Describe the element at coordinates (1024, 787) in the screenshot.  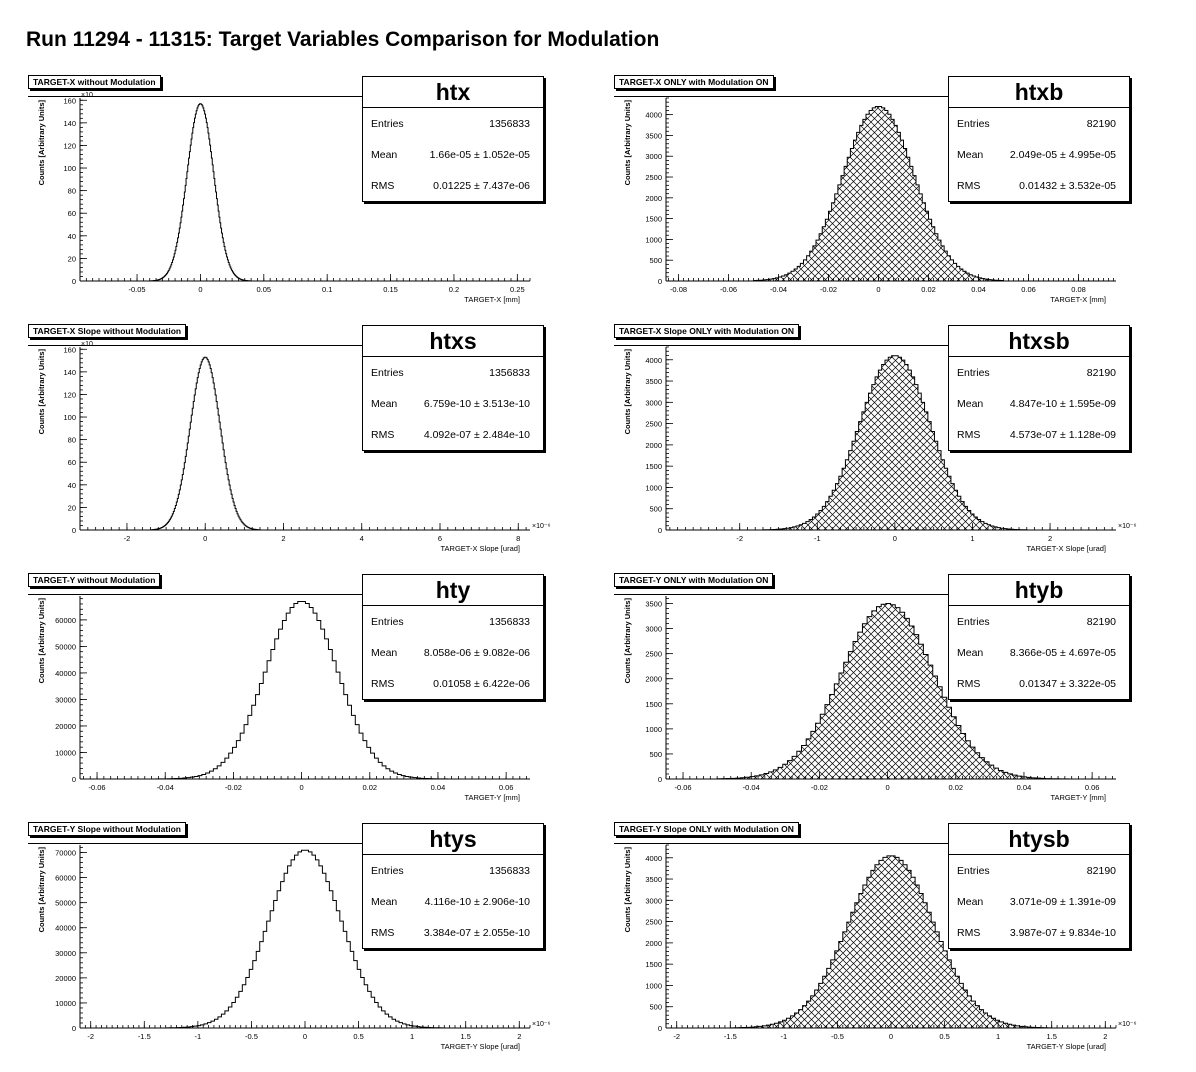
I see `x-tick-label: 0.04` at that location.